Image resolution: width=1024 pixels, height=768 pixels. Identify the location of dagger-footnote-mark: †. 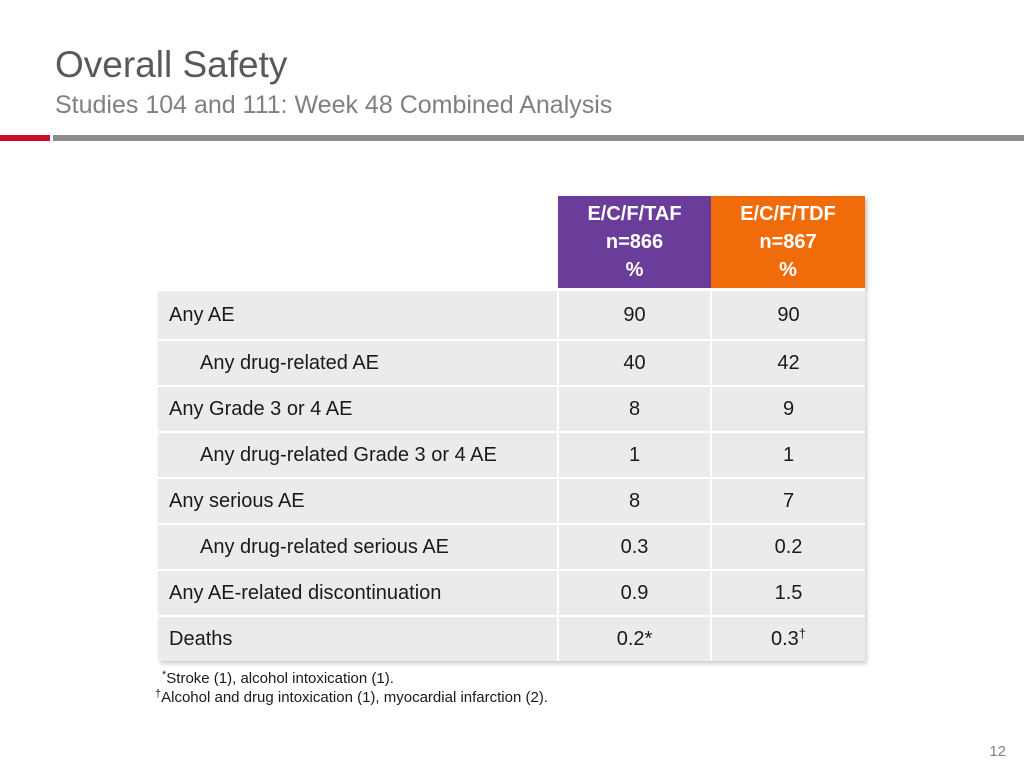
(802, 633).